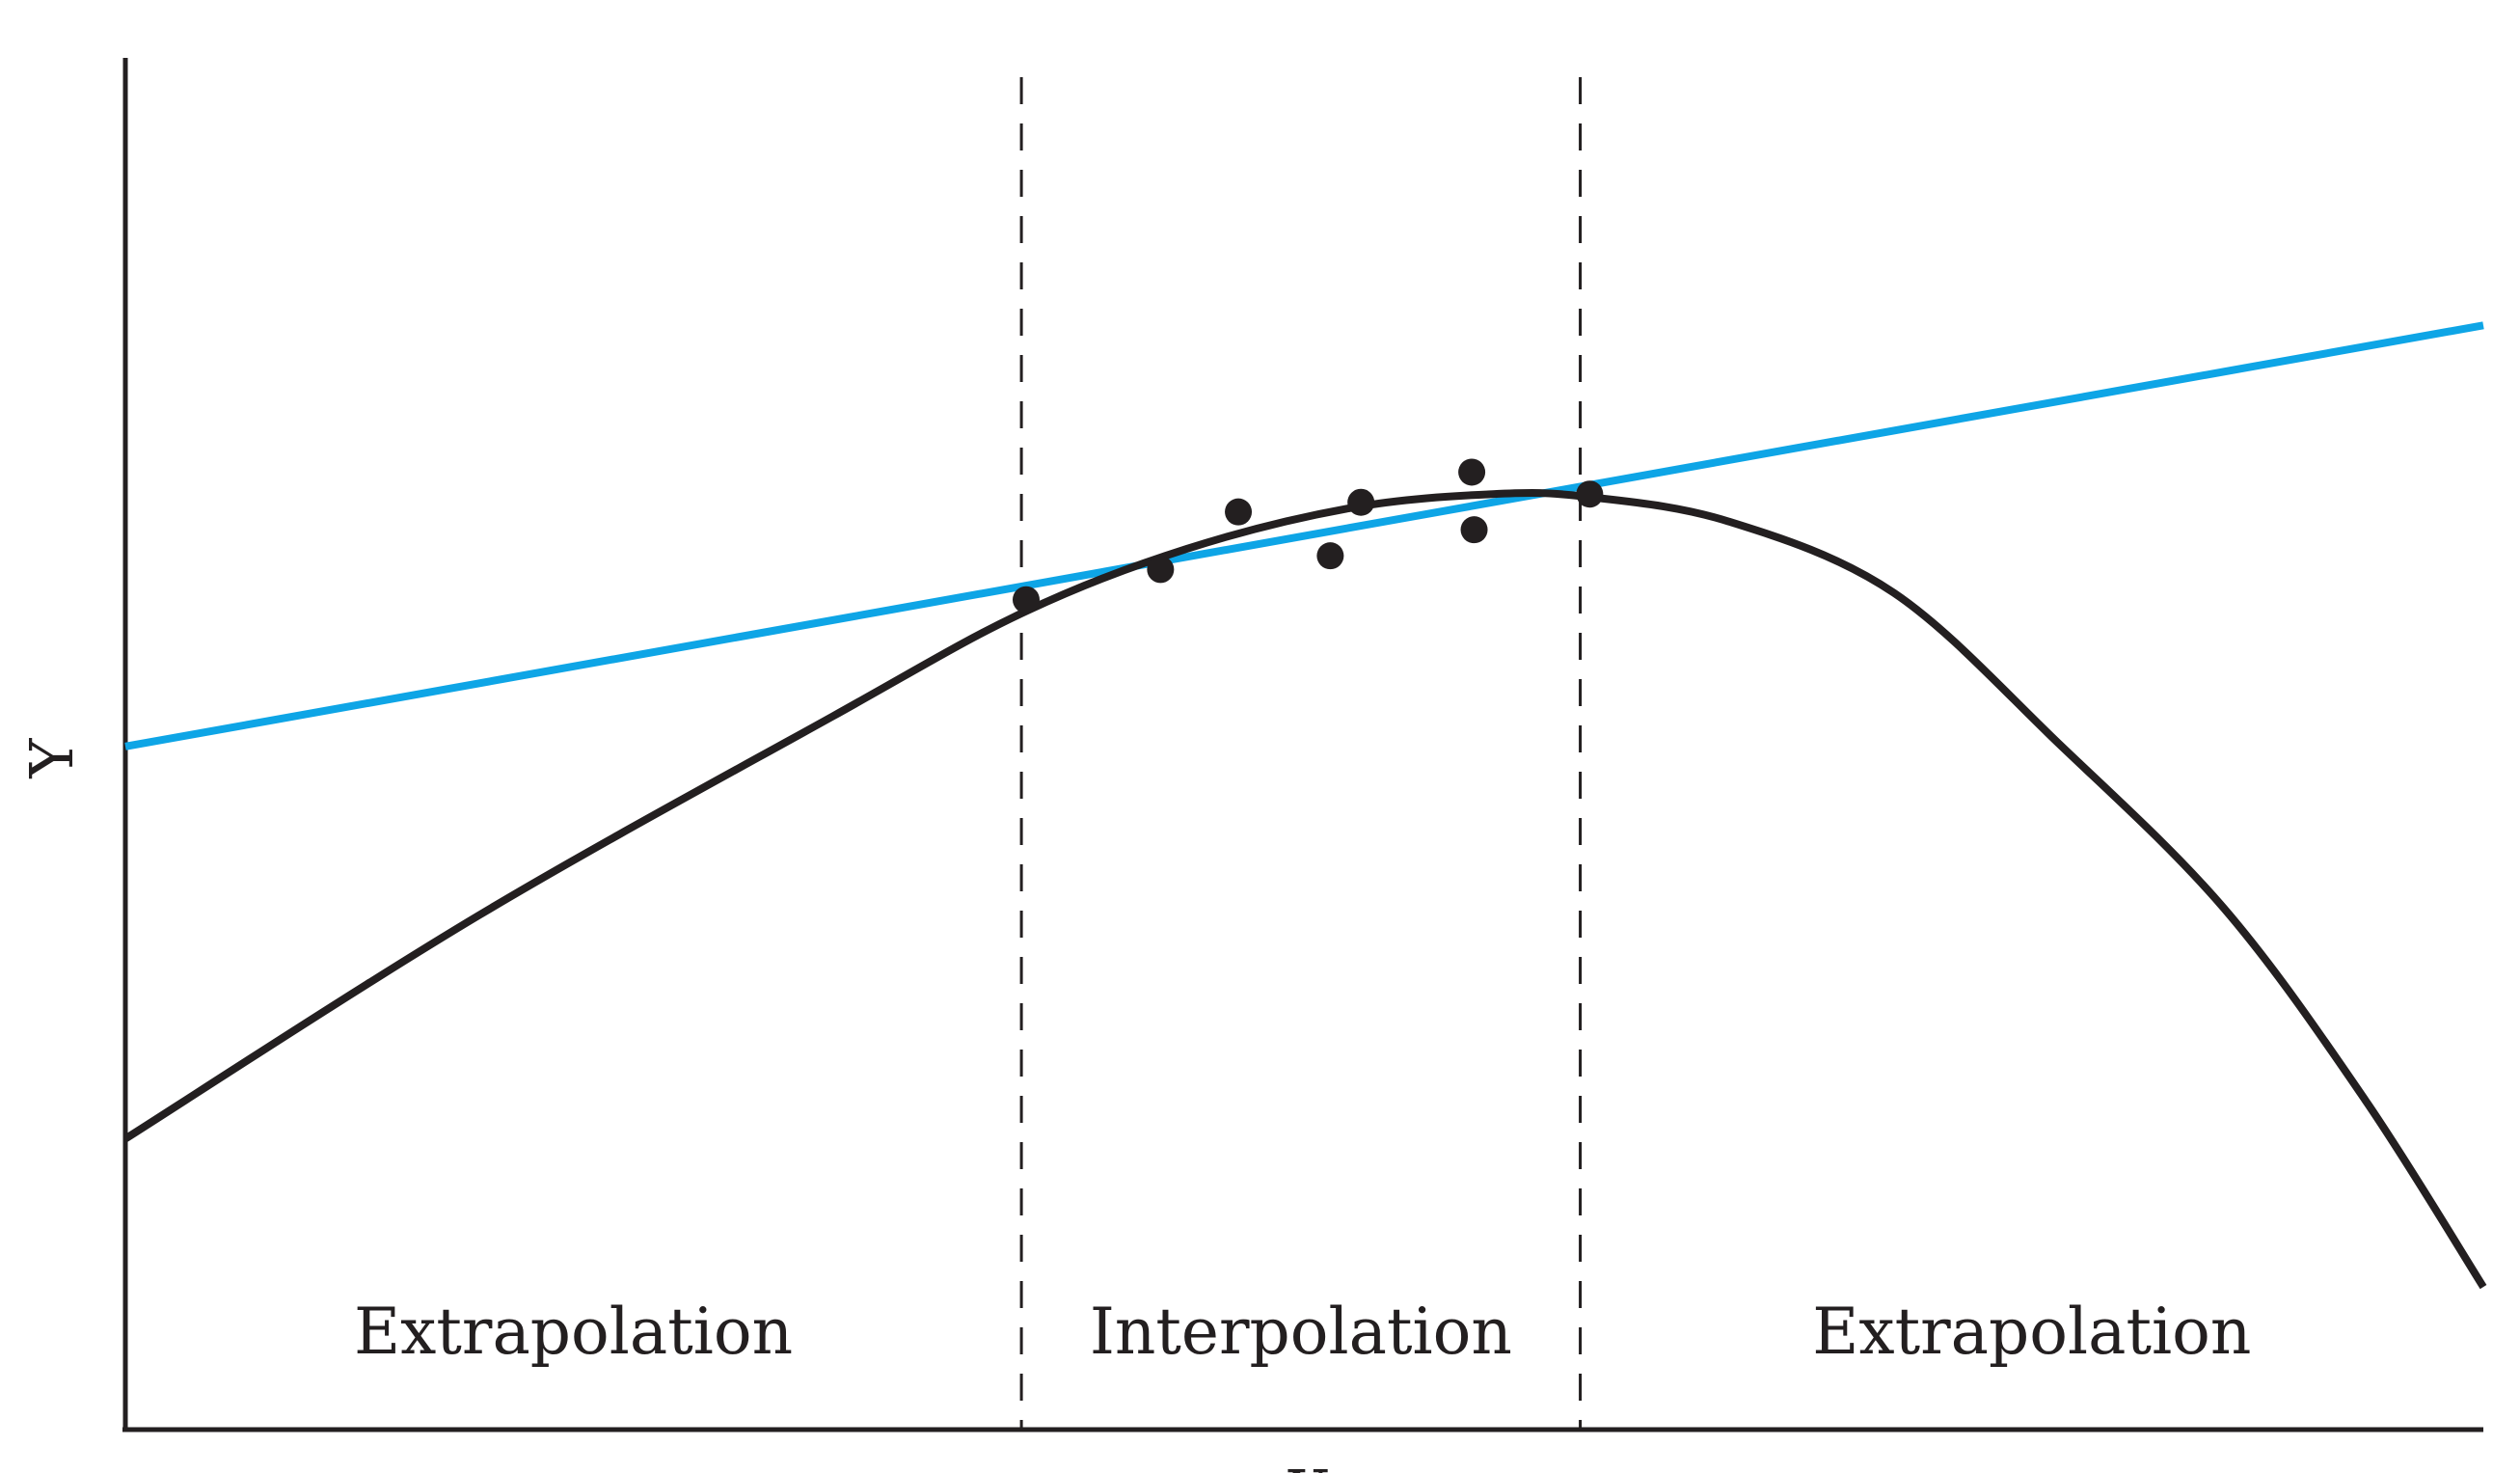 Image resolution: width=2520 pixels, height=1473 pixels. Describe the element at coordinates (1308, 536) in the screenshot. I see `data-points` at that location.